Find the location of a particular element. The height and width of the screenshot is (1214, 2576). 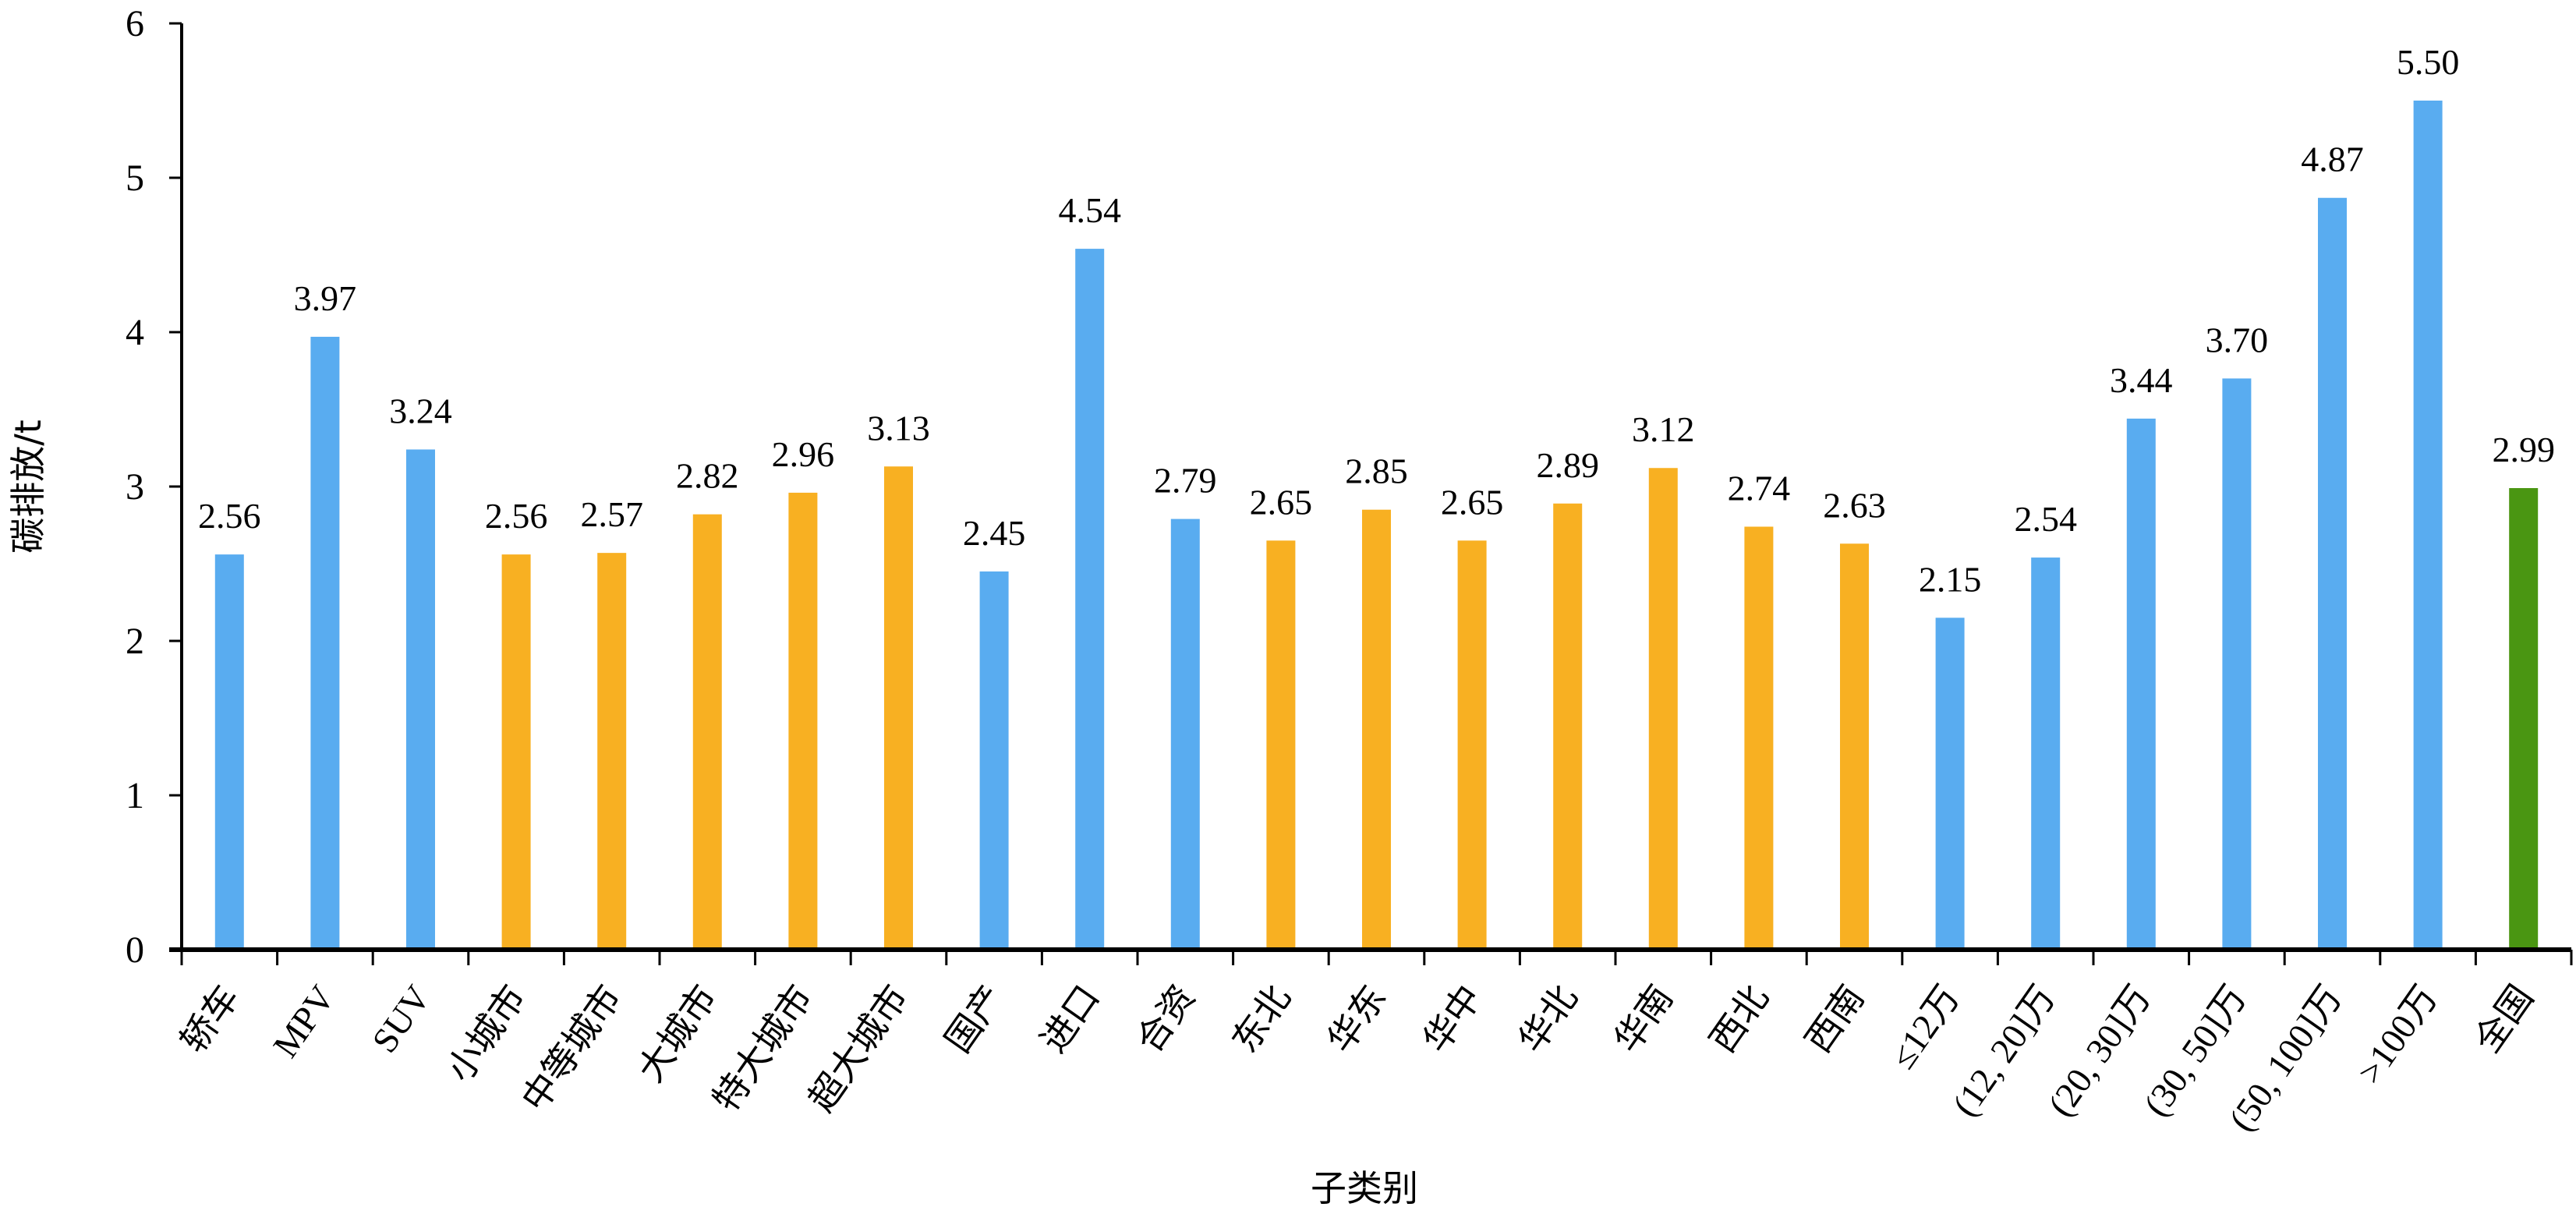

x-tick-label: 国产 is located at coordinates (975, 1019).